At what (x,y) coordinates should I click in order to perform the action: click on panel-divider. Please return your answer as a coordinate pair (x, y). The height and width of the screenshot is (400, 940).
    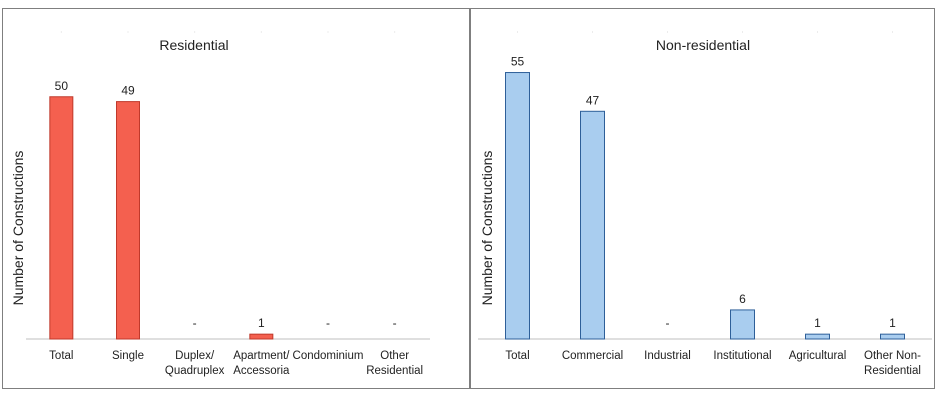
    Looking at the image, I should click on (470, 198).